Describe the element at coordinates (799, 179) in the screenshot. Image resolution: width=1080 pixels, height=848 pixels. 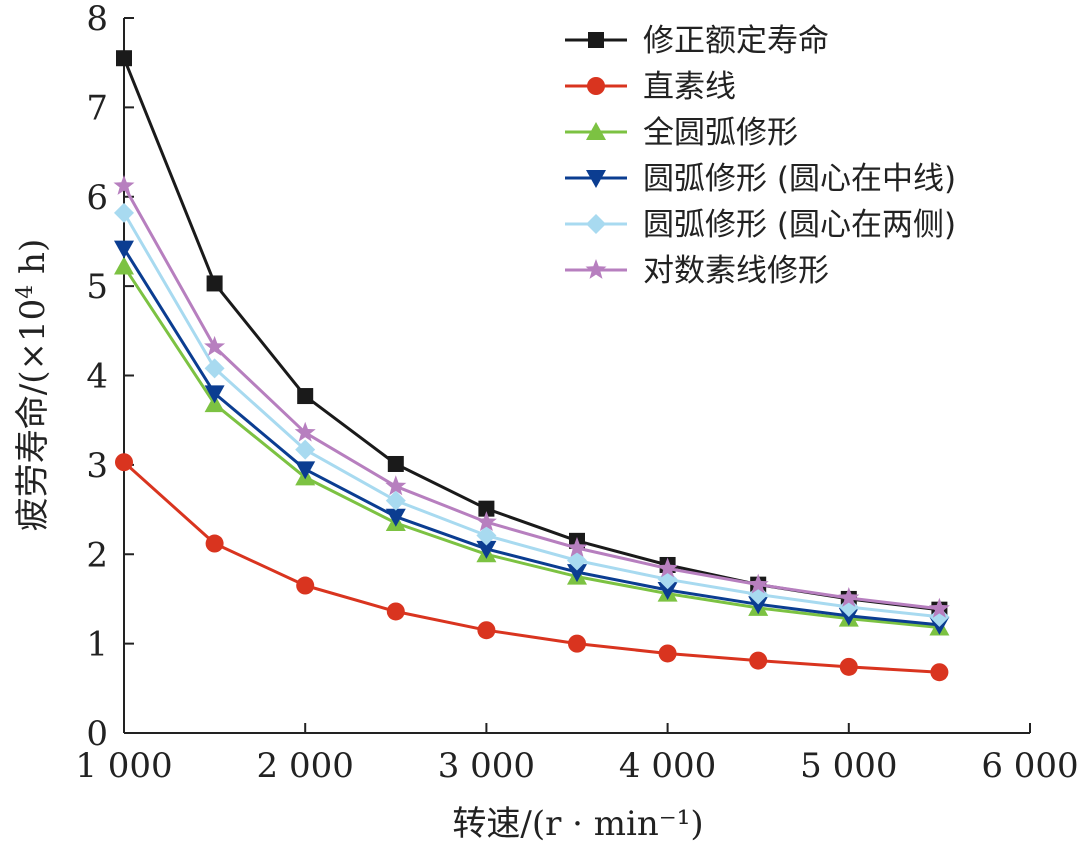
I see `legend-label: 圆弧修形 (圆心在中线)` at that location.